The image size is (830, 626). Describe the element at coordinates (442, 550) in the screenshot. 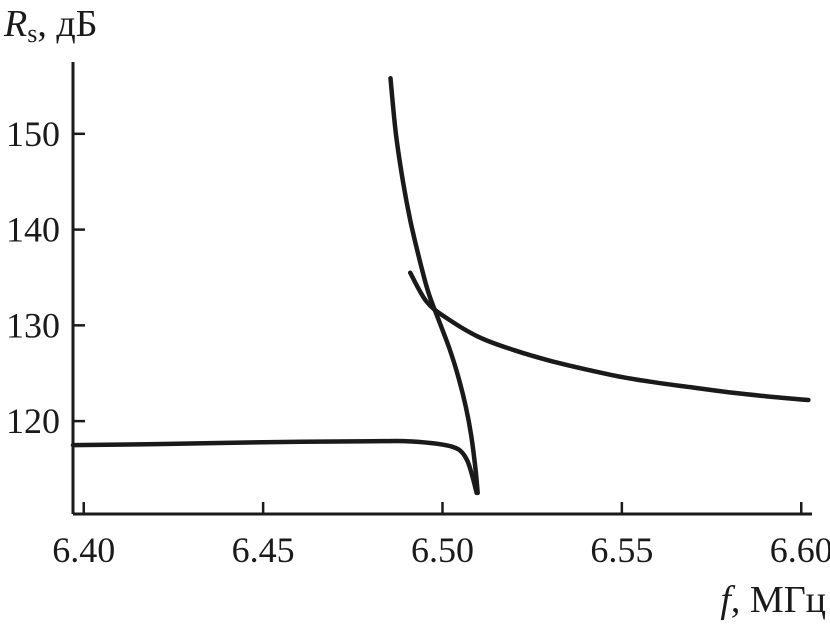

I see `x-tick-label: 6.50` at that location.